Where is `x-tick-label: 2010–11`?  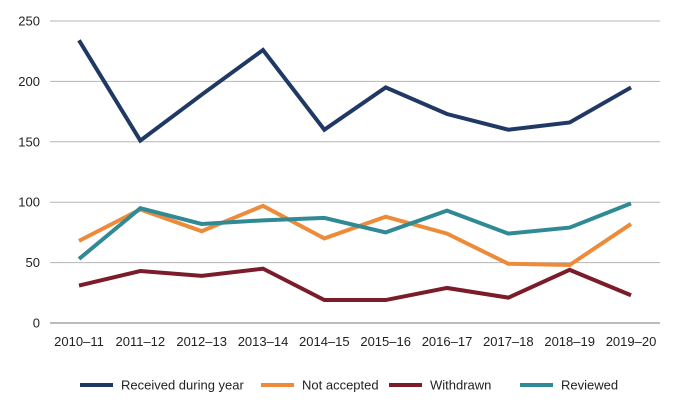 x-tick-label: 2010–11 is located at coordinates (79, 341).